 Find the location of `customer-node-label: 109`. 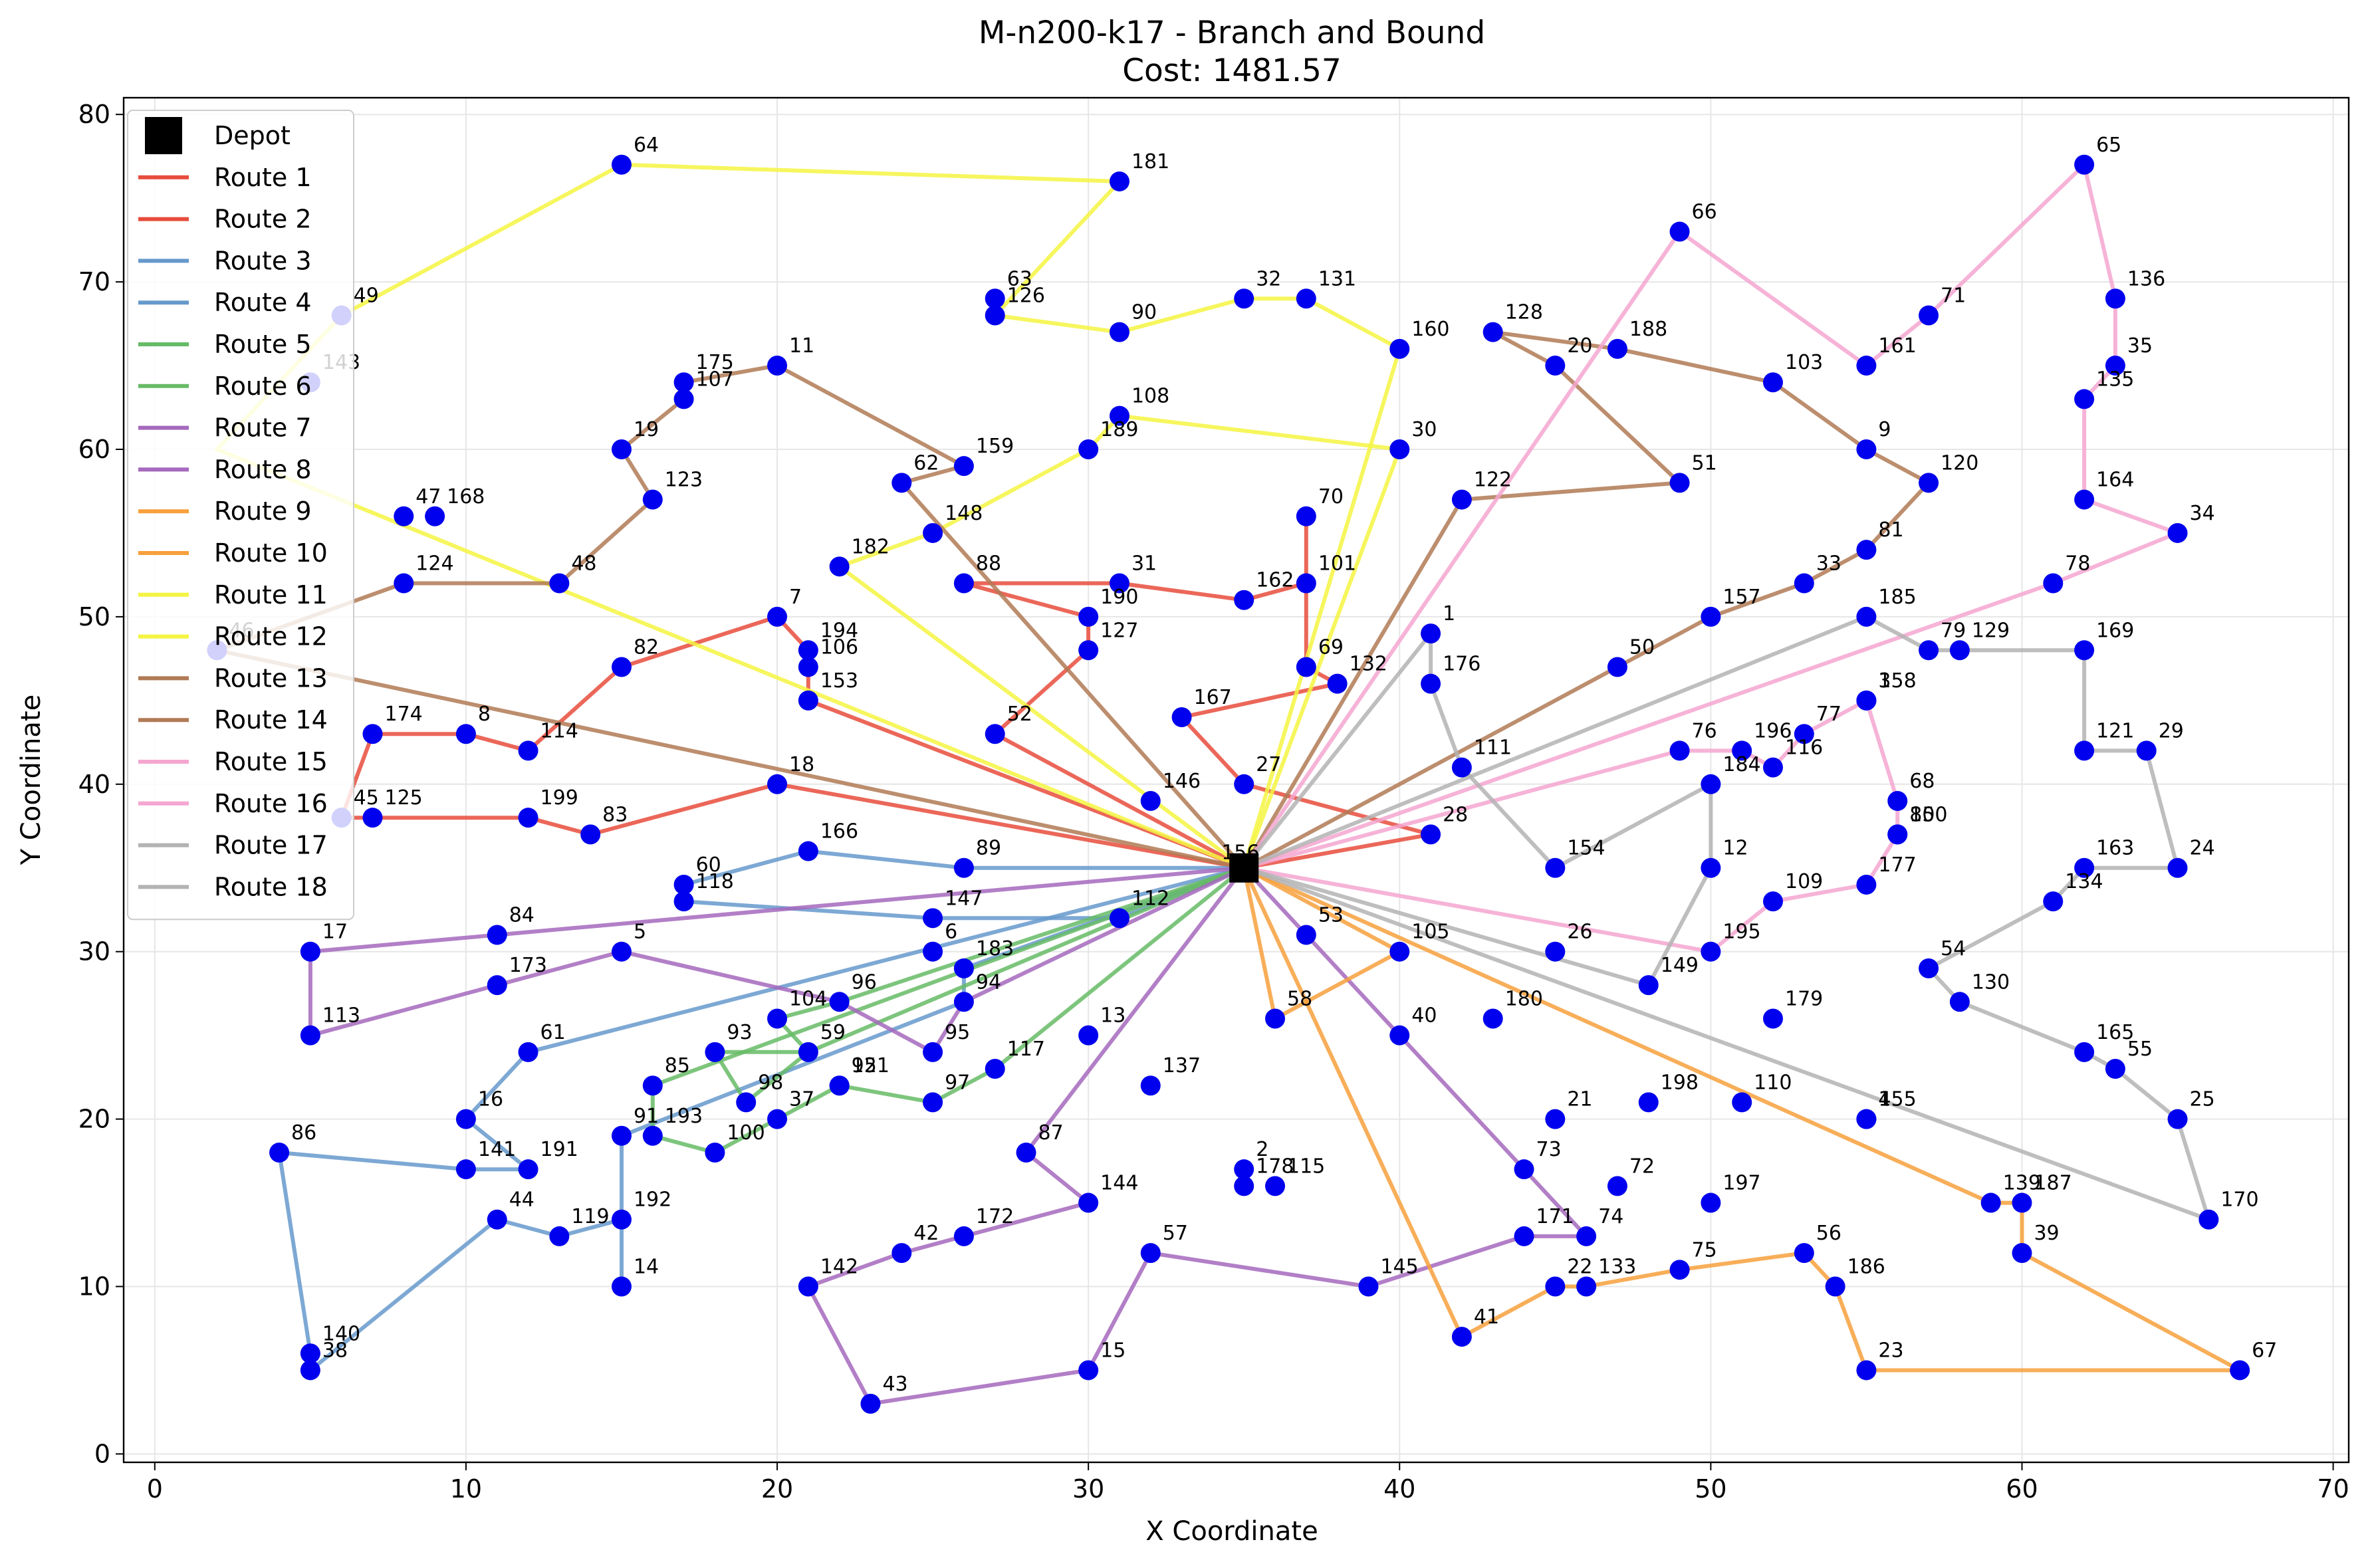

customer-node-label: 109 is located at coordinates (1804, 881).